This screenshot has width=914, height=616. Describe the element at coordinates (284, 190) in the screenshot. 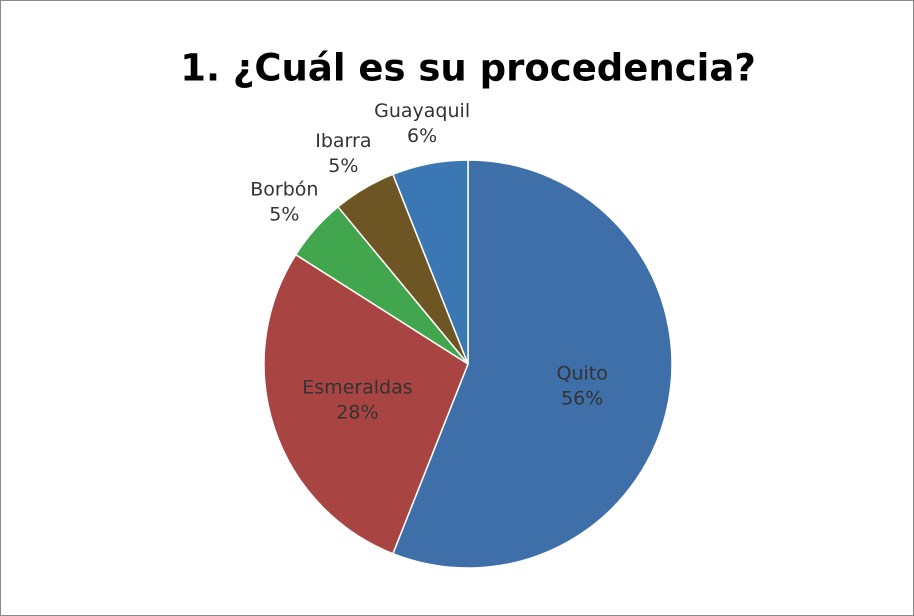

I see `slice-label: Borbón` at that location.